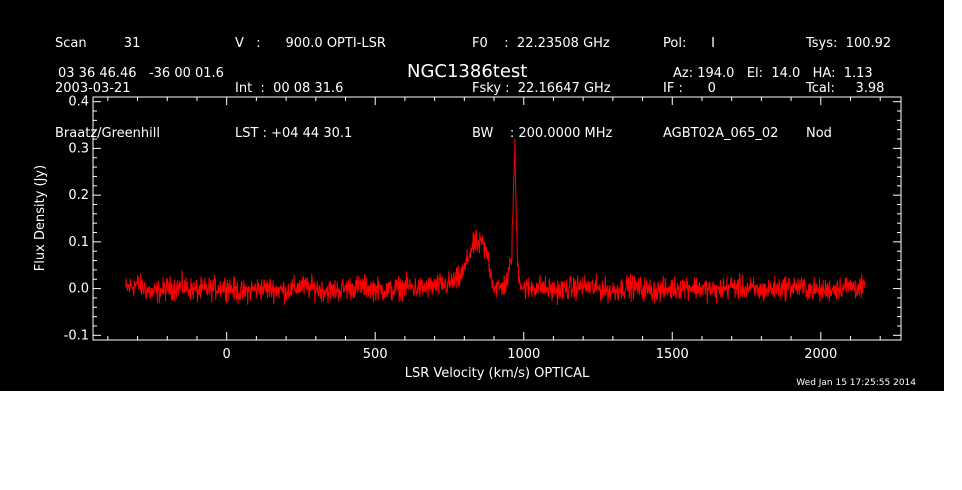 The image size is (962, 490). Describe the element at coordinates (227, 354) in the screenshot. I see `x-tick-label: 0` at that location.